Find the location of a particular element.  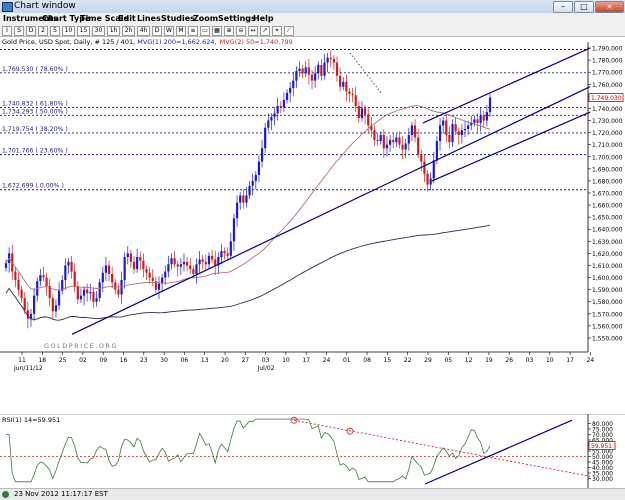

toolbar-button-14: ≡ is located at coordinates (193, 31).